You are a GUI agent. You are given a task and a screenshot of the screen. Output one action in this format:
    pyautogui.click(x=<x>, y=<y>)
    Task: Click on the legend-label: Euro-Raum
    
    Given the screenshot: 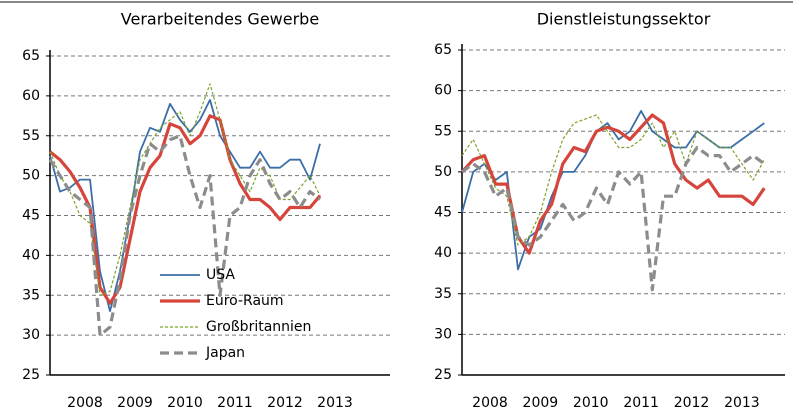 What is the action you would take?
    pyautogui.click(x=245, y=301)
    